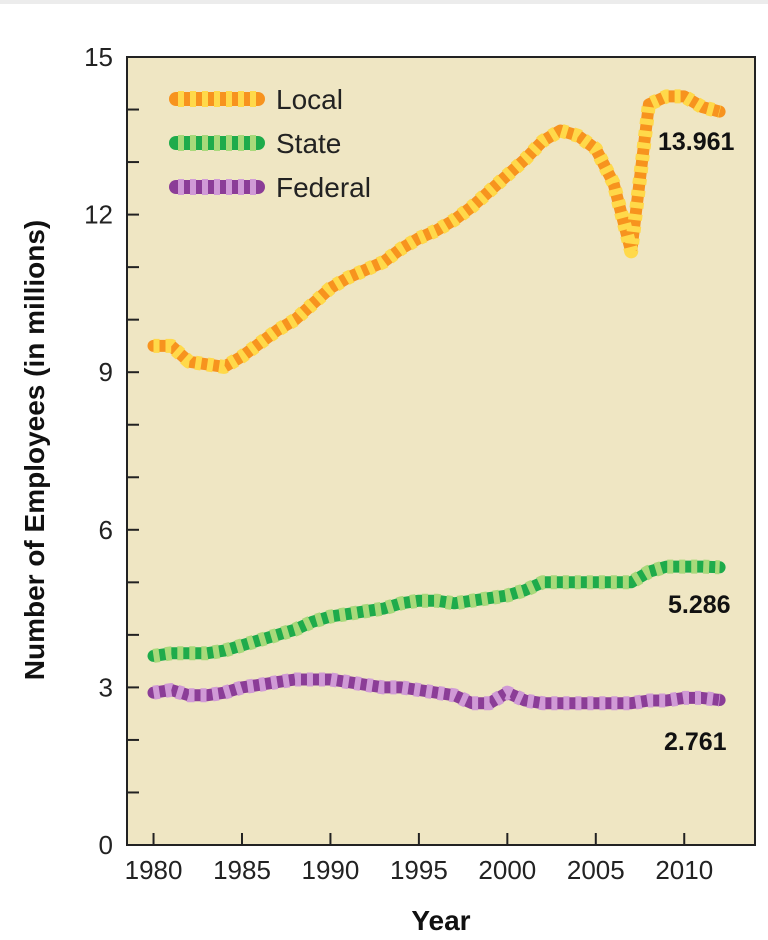 This screenshot has height=940, width=768. I want to click on federal-series-dash, so click(436, 691).